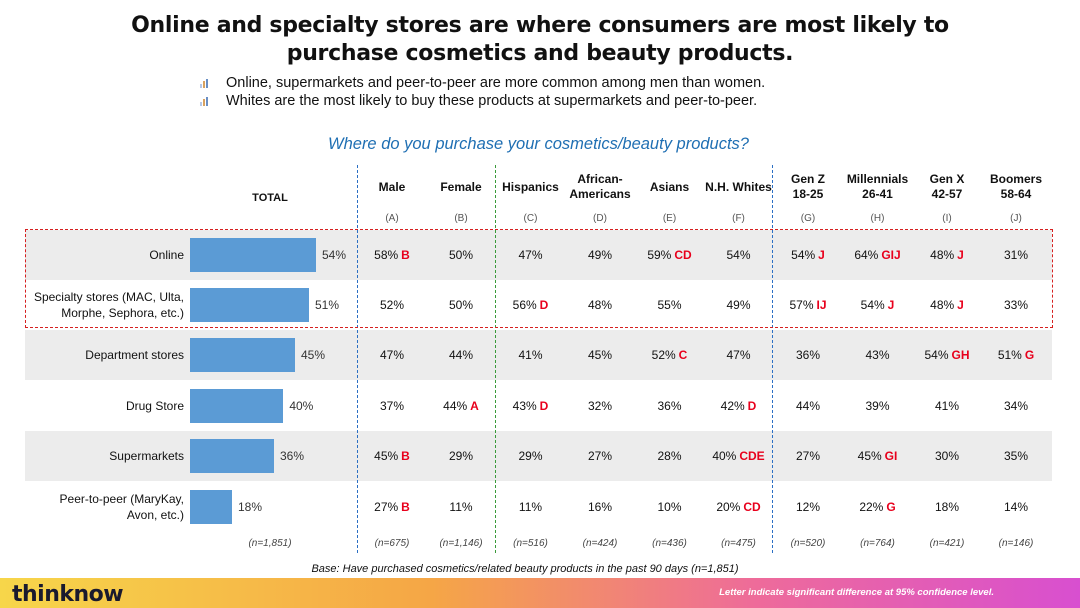 The height and width of the screenshot is (608, 1080). What do you see at coordinates (669, 187) in the screenshot?
I see `column-header: Asians` at bounding box center [669, 187].